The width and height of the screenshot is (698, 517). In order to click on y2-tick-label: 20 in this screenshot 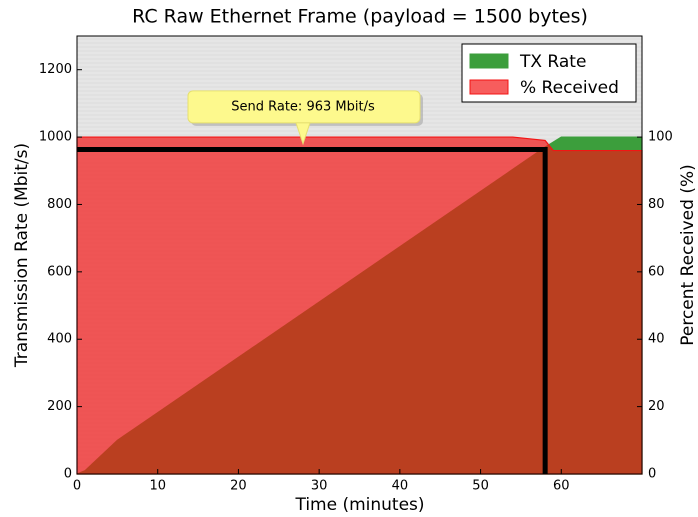, I will do `click(656, 406)`.